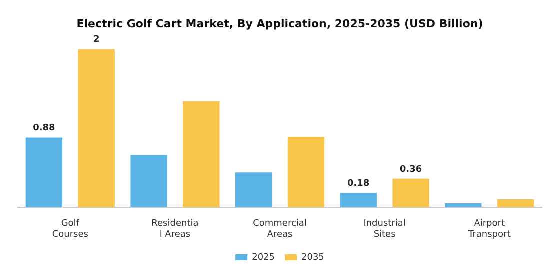  Describe the element at coordinates (489, 229) in the screenshot. I see `x-tick-label: Airport Transport` at that location.